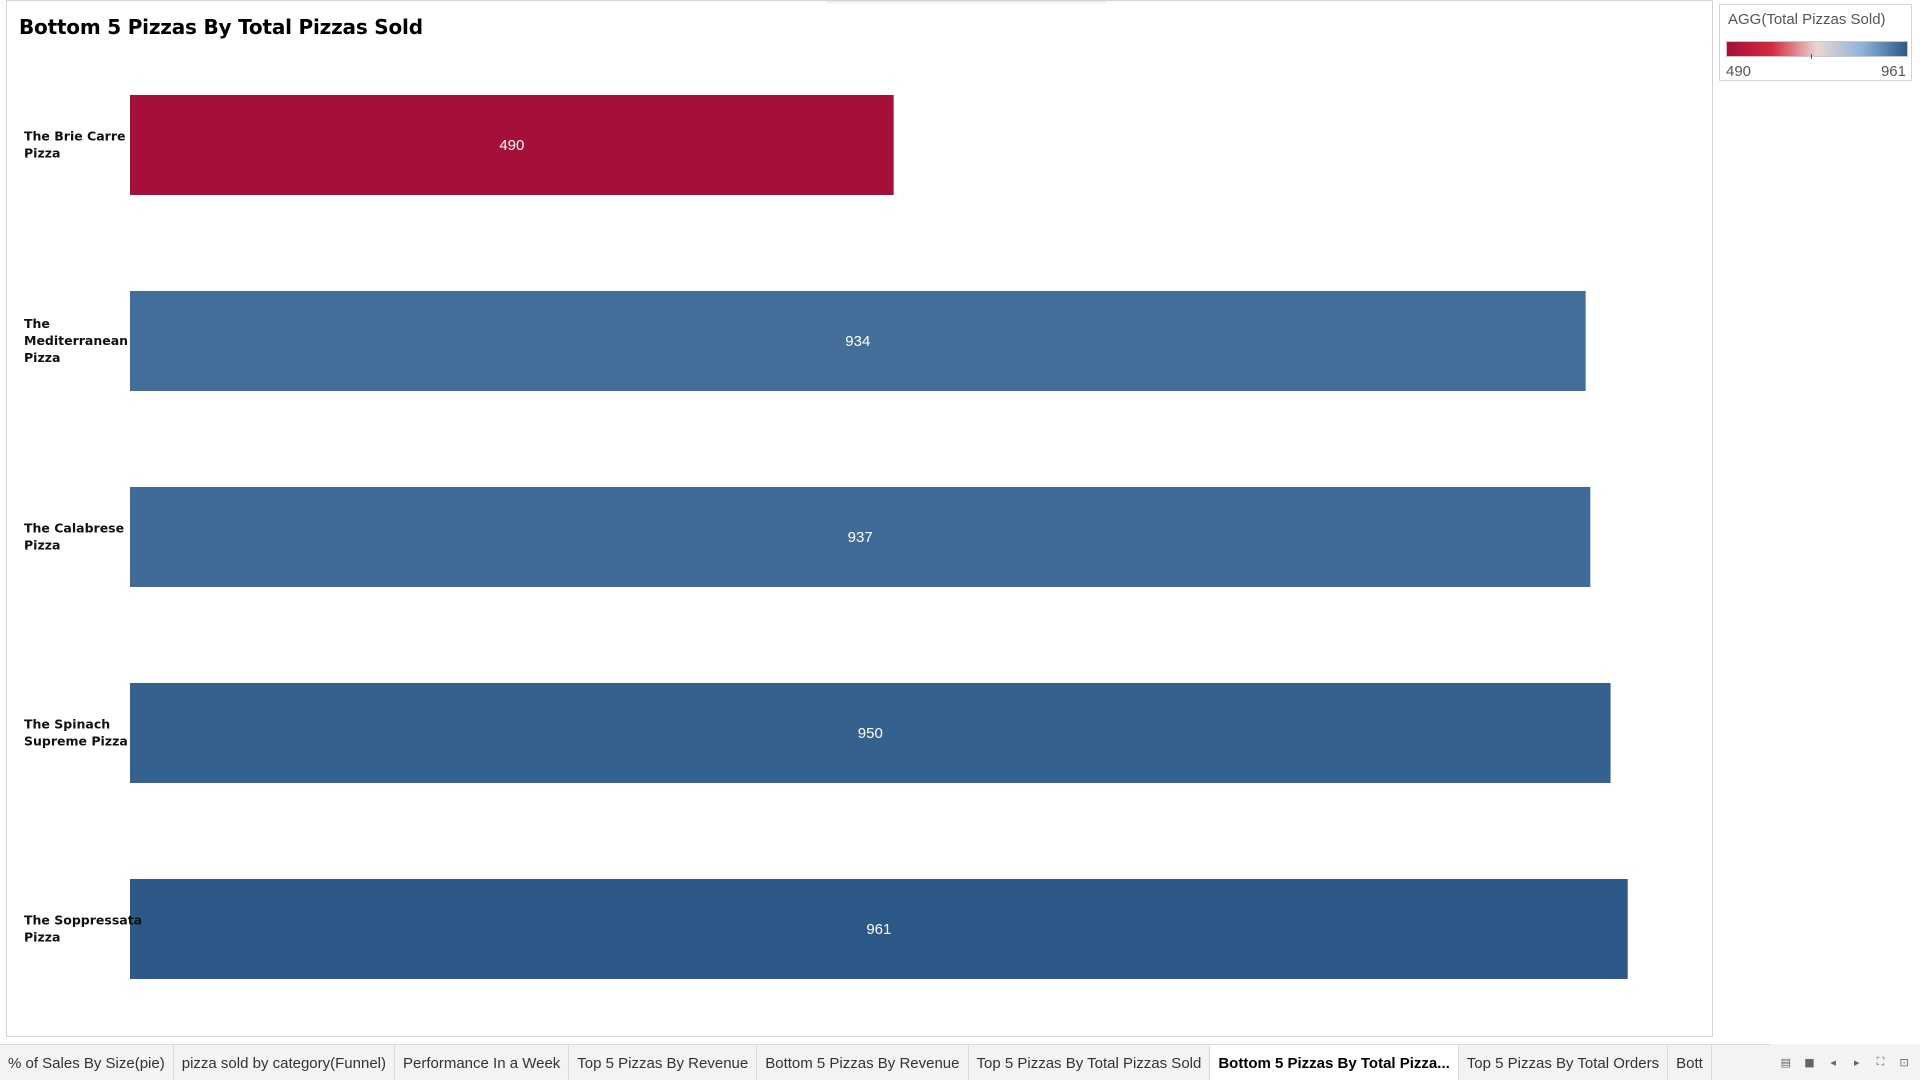 This screenshot has width=1920, height=1080. What do you see at coordinates (1857, 1062) in the screenshot?
I see `scroll-right-icon: ▸` at bounding box center [1857, 1062].